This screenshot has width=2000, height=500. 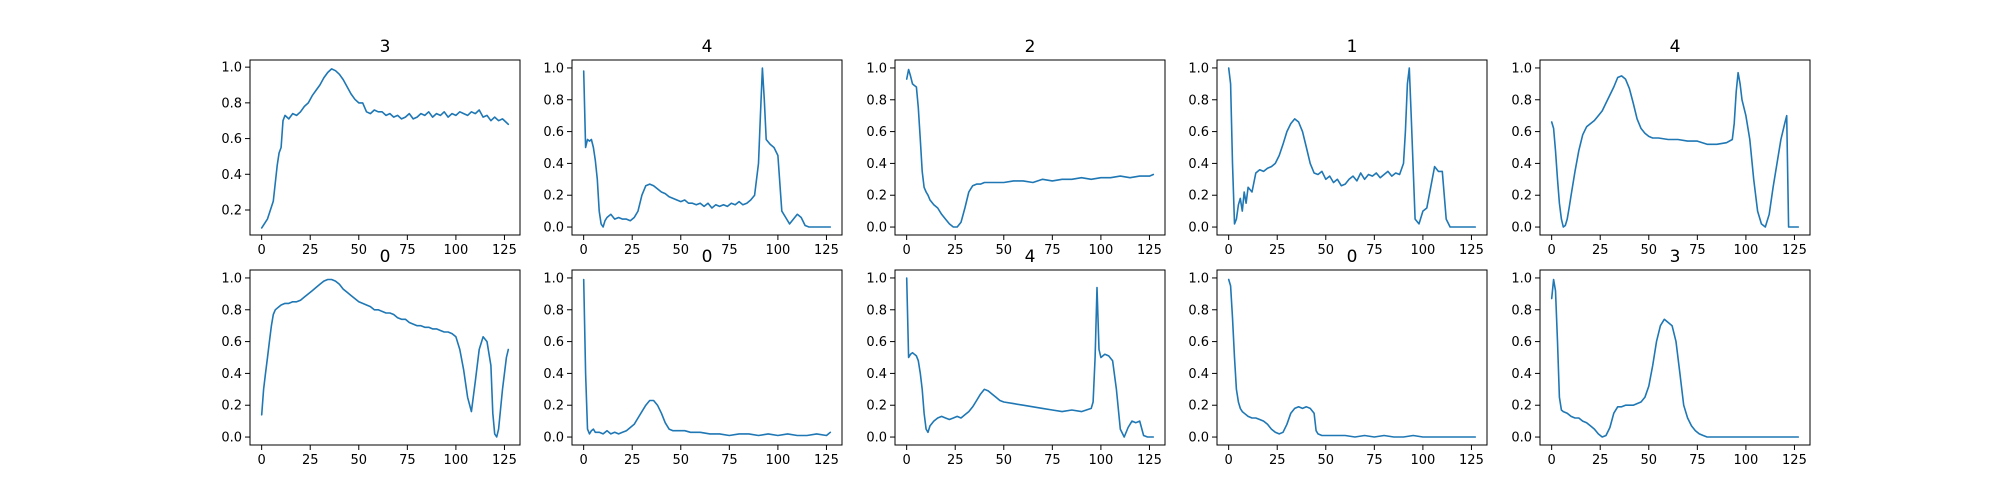 I want to click on subplot-7: 0 0 25 50 75 100 125 0.0 0.2 0.4 0.6 0.8 1.0, so click(x=693, y=357).